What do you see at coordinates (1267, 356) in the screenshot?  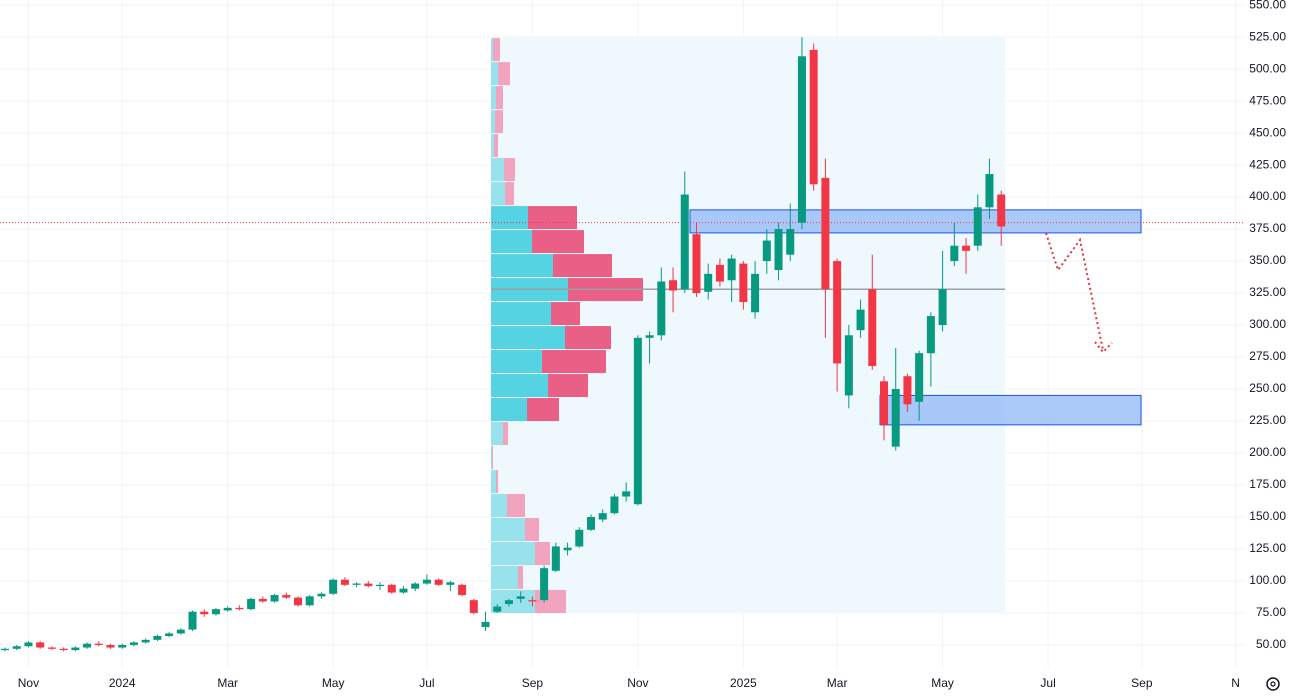 I see `y-tick-label: 275.00` at bounding box center [1267, 356].